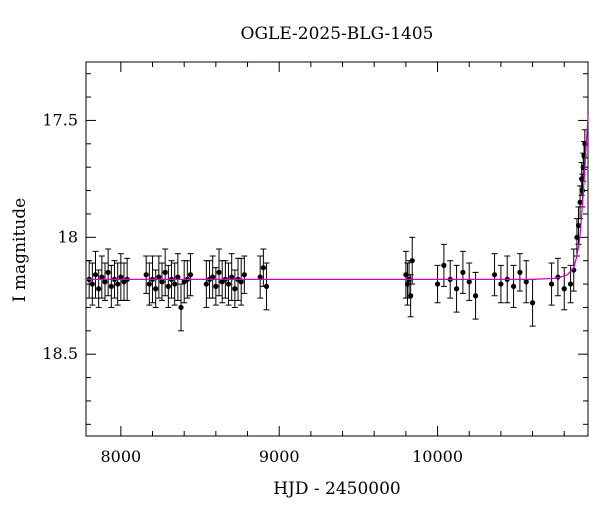 This screenshot has width=600, height=512. I want to click on chart-title: OGLE-2025-BLG-1405, so click(337, 34).